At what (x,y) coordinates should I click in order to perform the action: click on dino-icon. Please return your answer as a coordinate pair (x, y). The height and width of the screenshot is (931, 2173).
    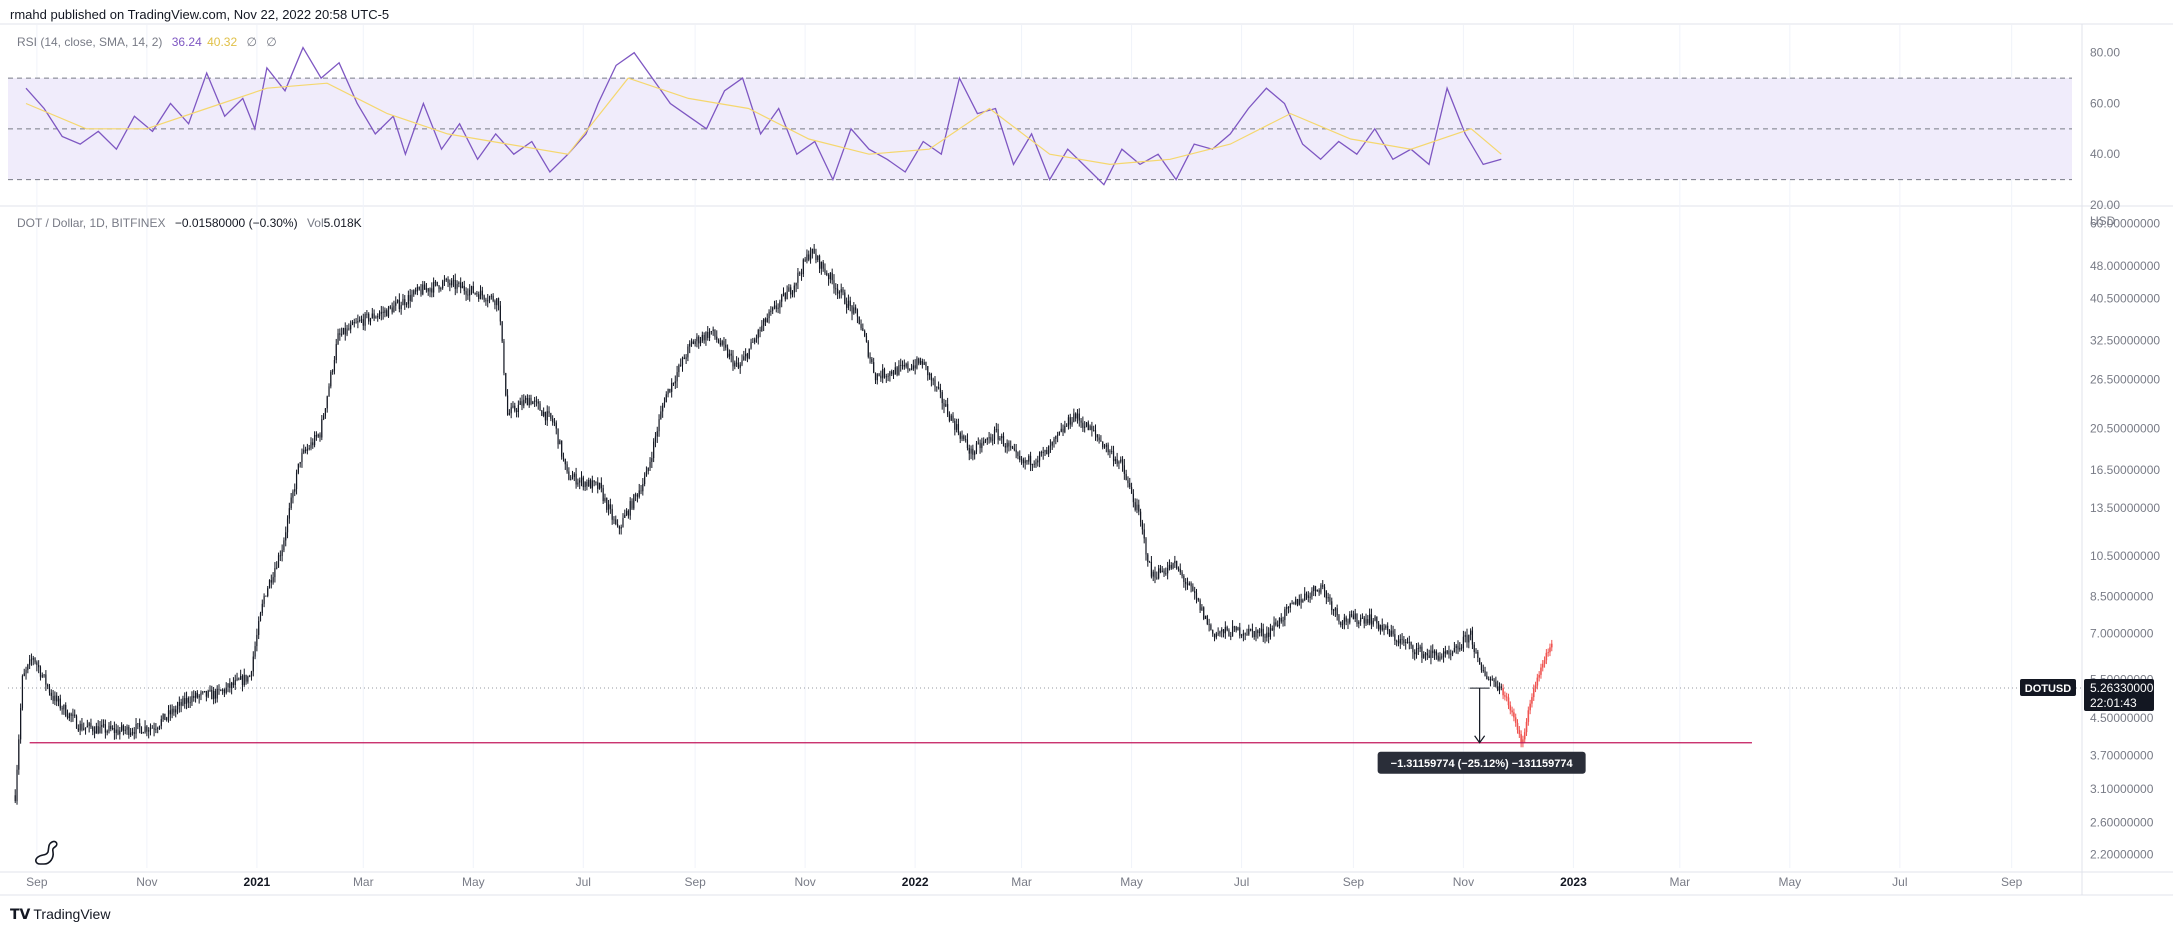
    Looking at the image, I should click on (46, 852).